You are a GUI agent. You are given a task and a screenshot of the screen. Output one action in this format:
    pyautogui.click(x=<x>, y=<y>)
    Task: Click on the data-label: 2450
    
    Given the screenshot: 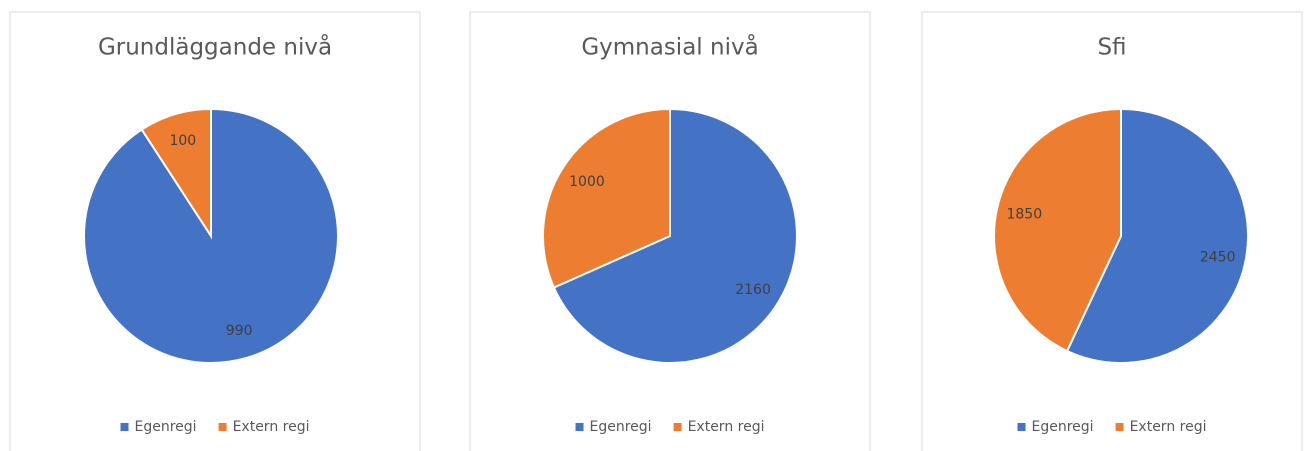 What is the action you would take?
    pyautogui.click(x=1218, y=258)
    